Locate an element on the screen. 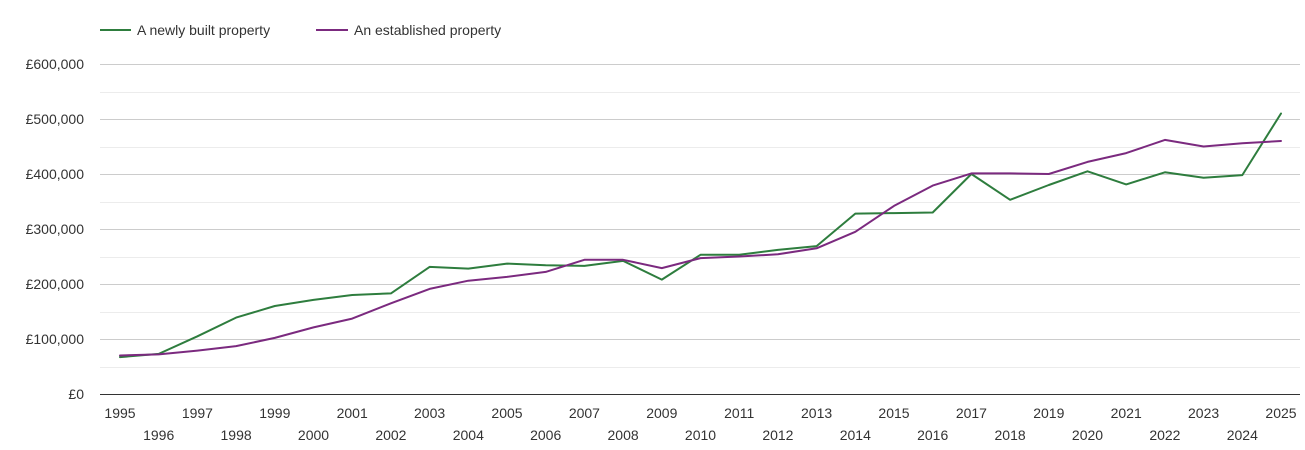 The image size is (1305, 450). y-tick-label: £300,000 is located at coordinates (55, 229).